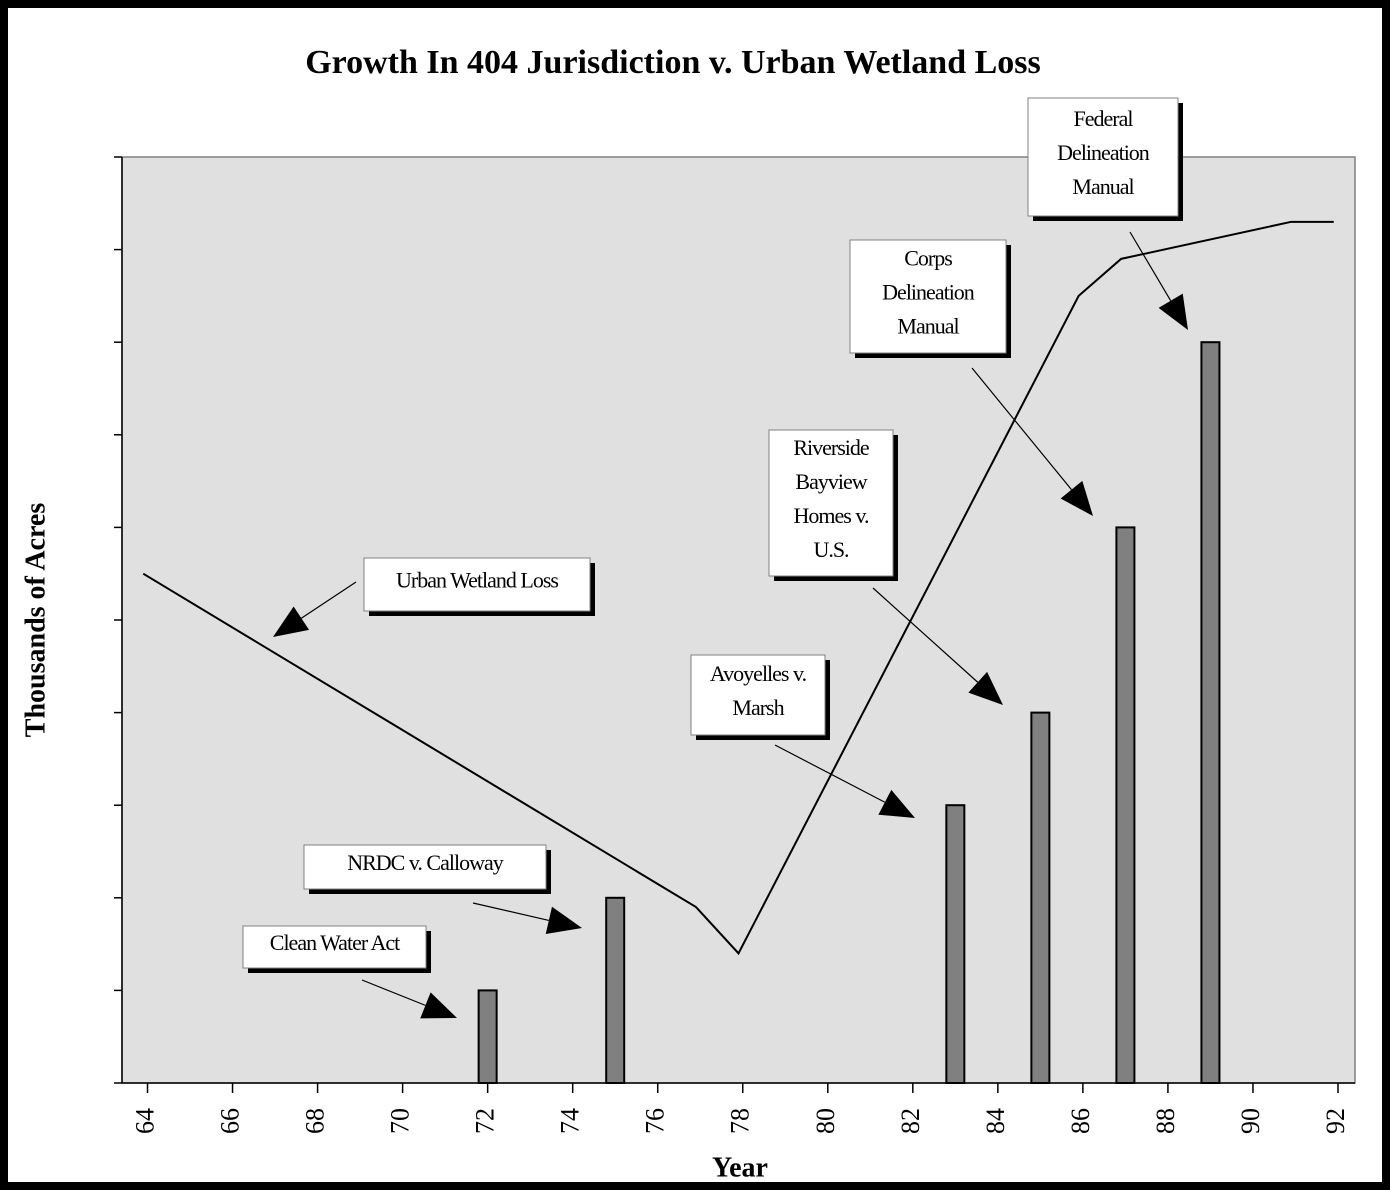 This screenshot has height=1190, width=1390. What do you see at coordinates (1104, 118) in the screenshot?
I see `annotation-text: Federal` at bounding box center [1104, 118].